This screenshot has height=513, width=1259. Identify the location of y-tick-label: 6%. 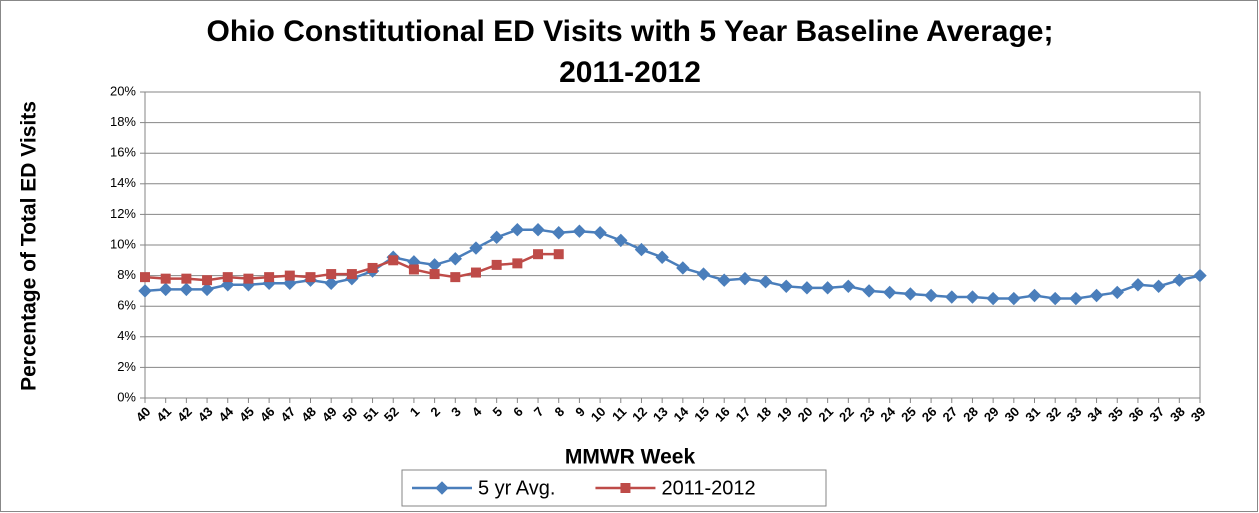
(126, 305).